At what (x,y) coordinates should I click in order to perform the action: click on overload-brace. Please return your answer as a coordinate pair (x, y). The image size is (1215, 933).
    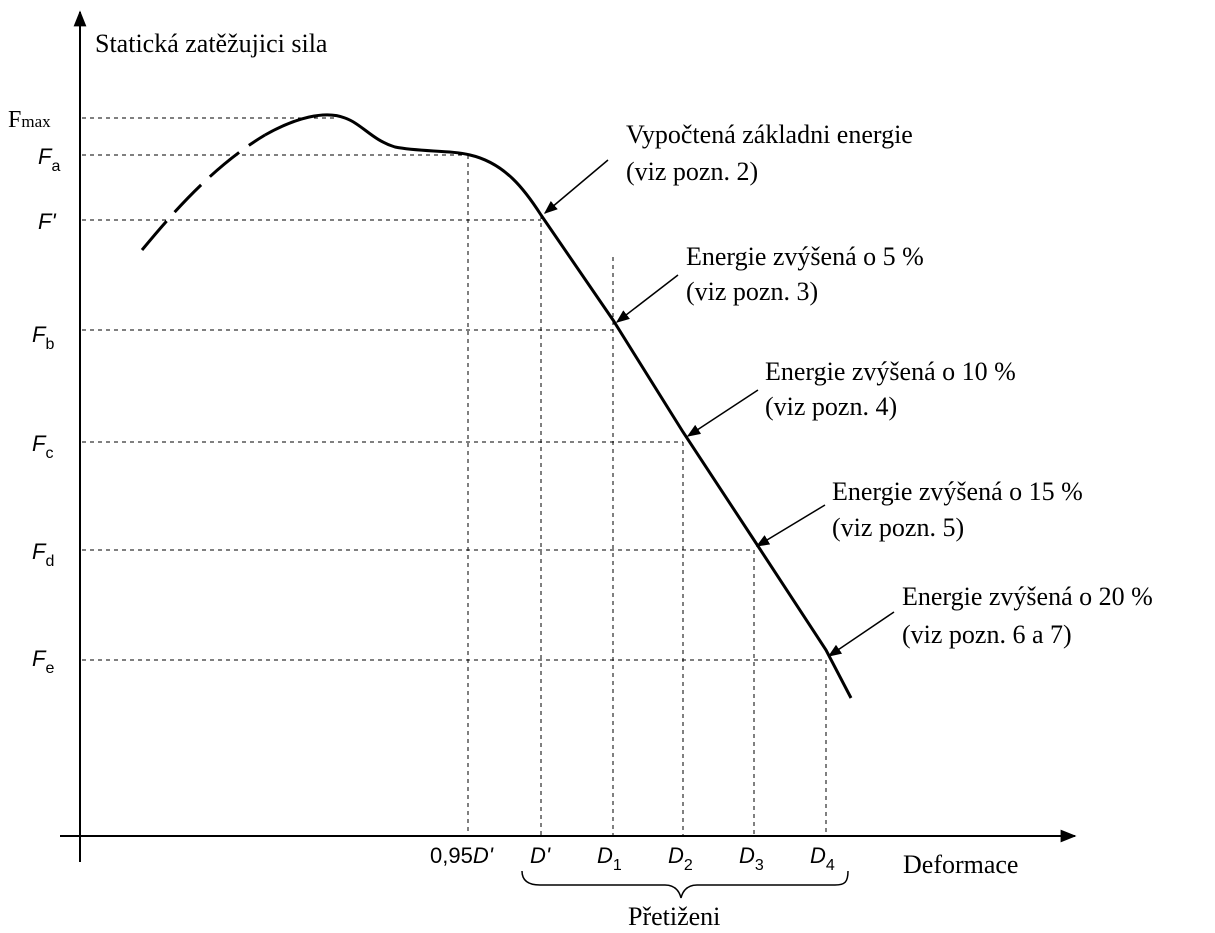
    Looking at the image, I should click on (685, 884).